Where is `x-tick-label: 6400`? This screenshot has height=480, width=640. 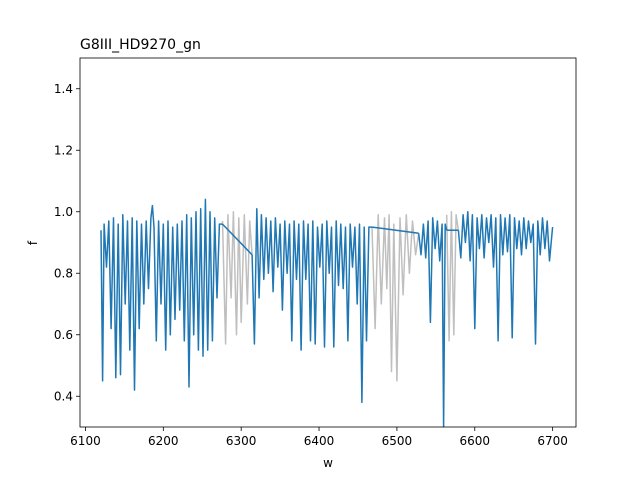
x-tick-label: 6400 is located at coordinates (319, 441).